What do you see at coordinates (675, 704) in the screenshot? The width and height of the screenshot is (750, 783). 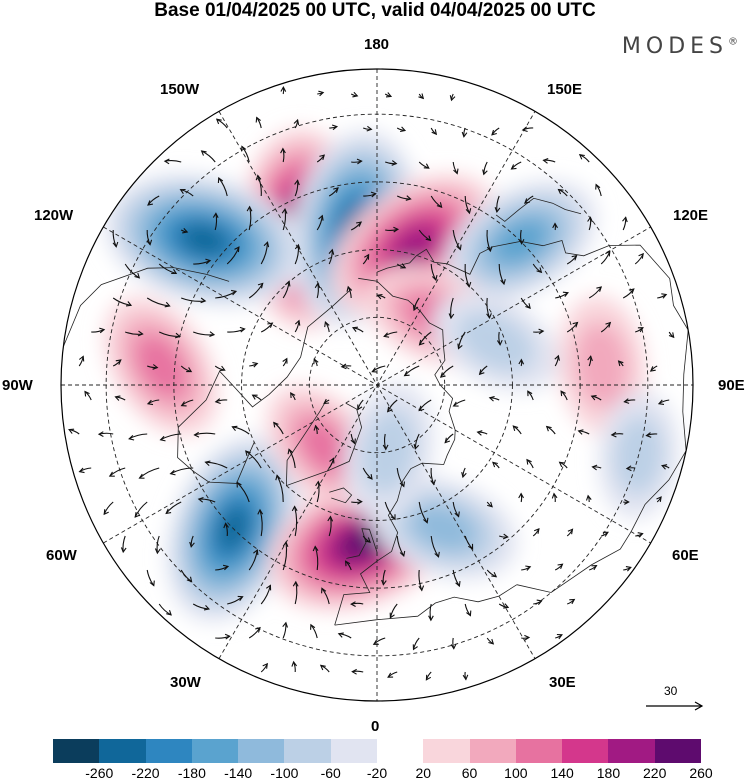 I see `reference-vector: 30` at bounding box center [675, 704].